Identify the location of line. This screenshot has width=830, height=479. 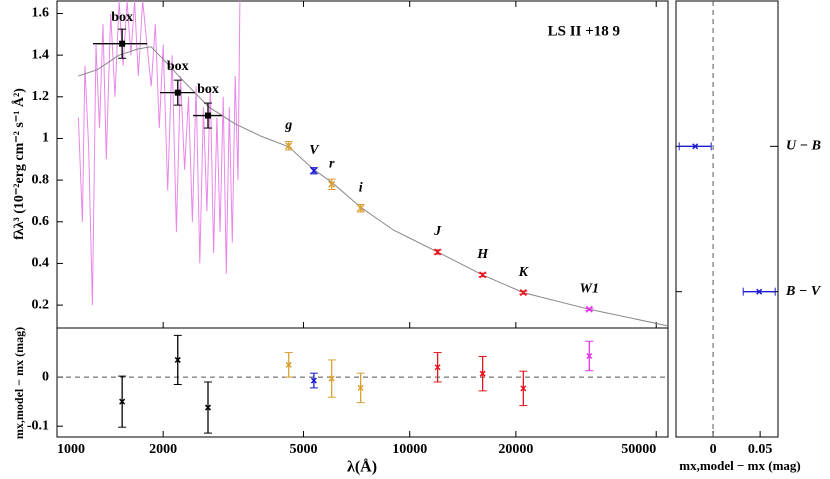
(159, 153).